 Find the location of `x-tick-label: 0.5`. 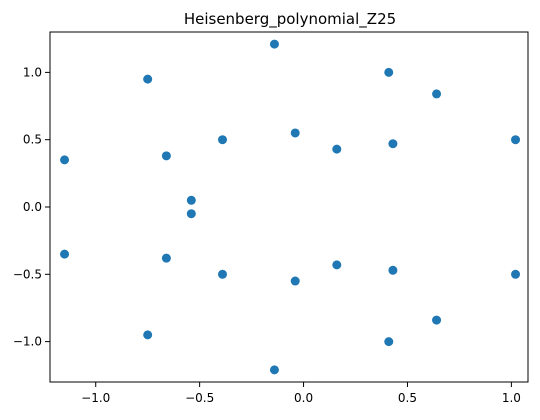

x-tick-label: 0.5 is located at coordinates (407, 398).